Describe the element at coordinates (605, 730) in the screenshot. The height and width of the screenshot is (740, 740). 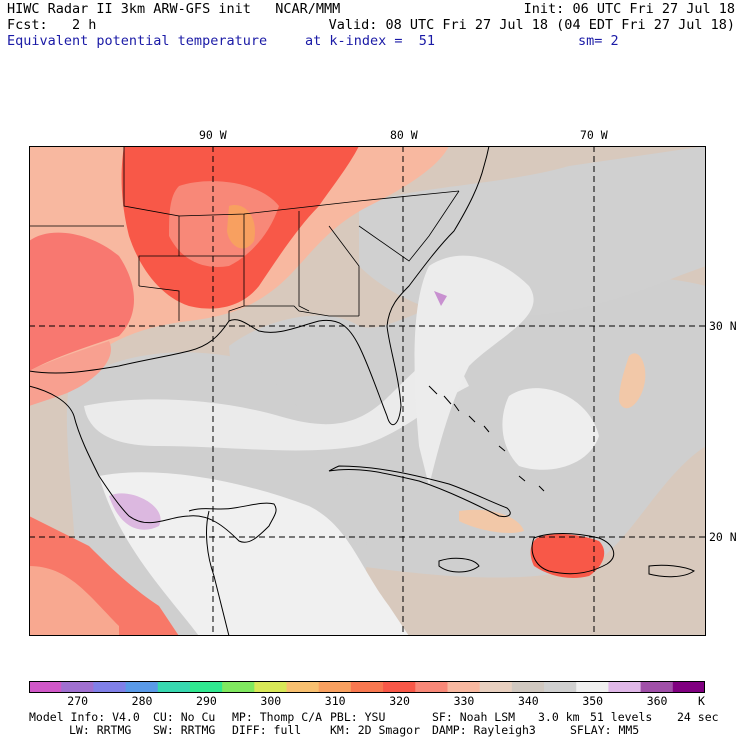
I see `footer-surface-layer: SFLAY: MM5` at that location.